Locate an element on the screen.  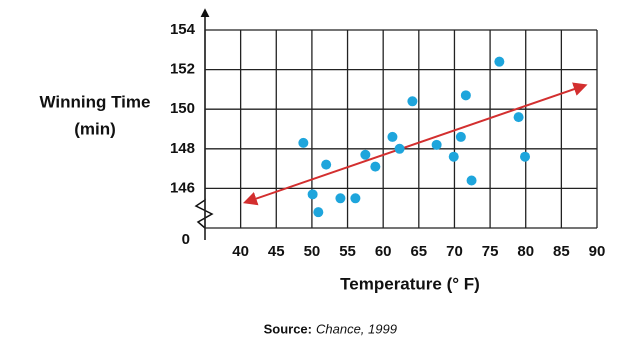
x-tick-label: 90 is located at coordinates (597, 251).